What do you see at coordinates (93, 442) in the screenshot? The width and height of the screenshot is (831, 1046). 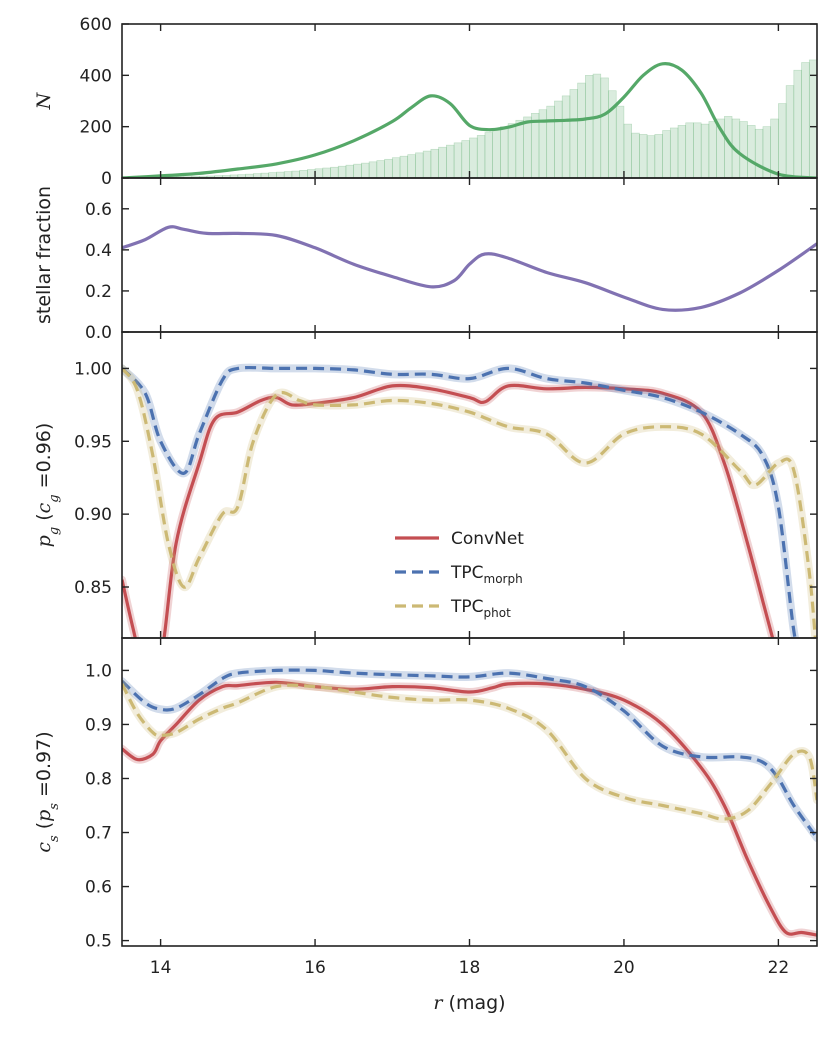 I see `y-tick-label: 0.95` at bounding box center [93, 442].